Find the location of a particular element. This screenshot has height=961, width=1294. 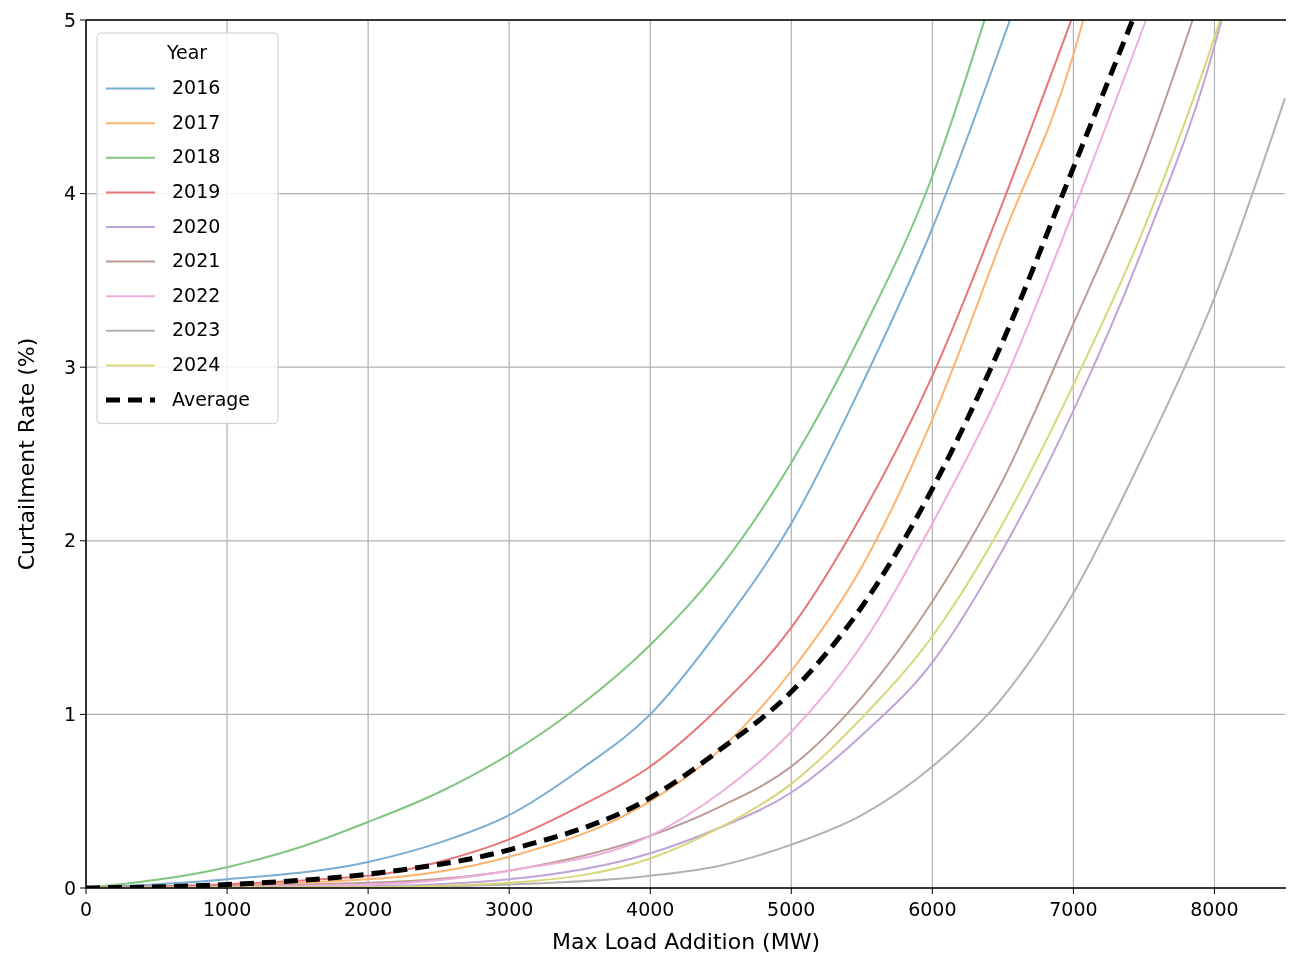

y-tick-label: 4 is located at coordinates (69, 193).